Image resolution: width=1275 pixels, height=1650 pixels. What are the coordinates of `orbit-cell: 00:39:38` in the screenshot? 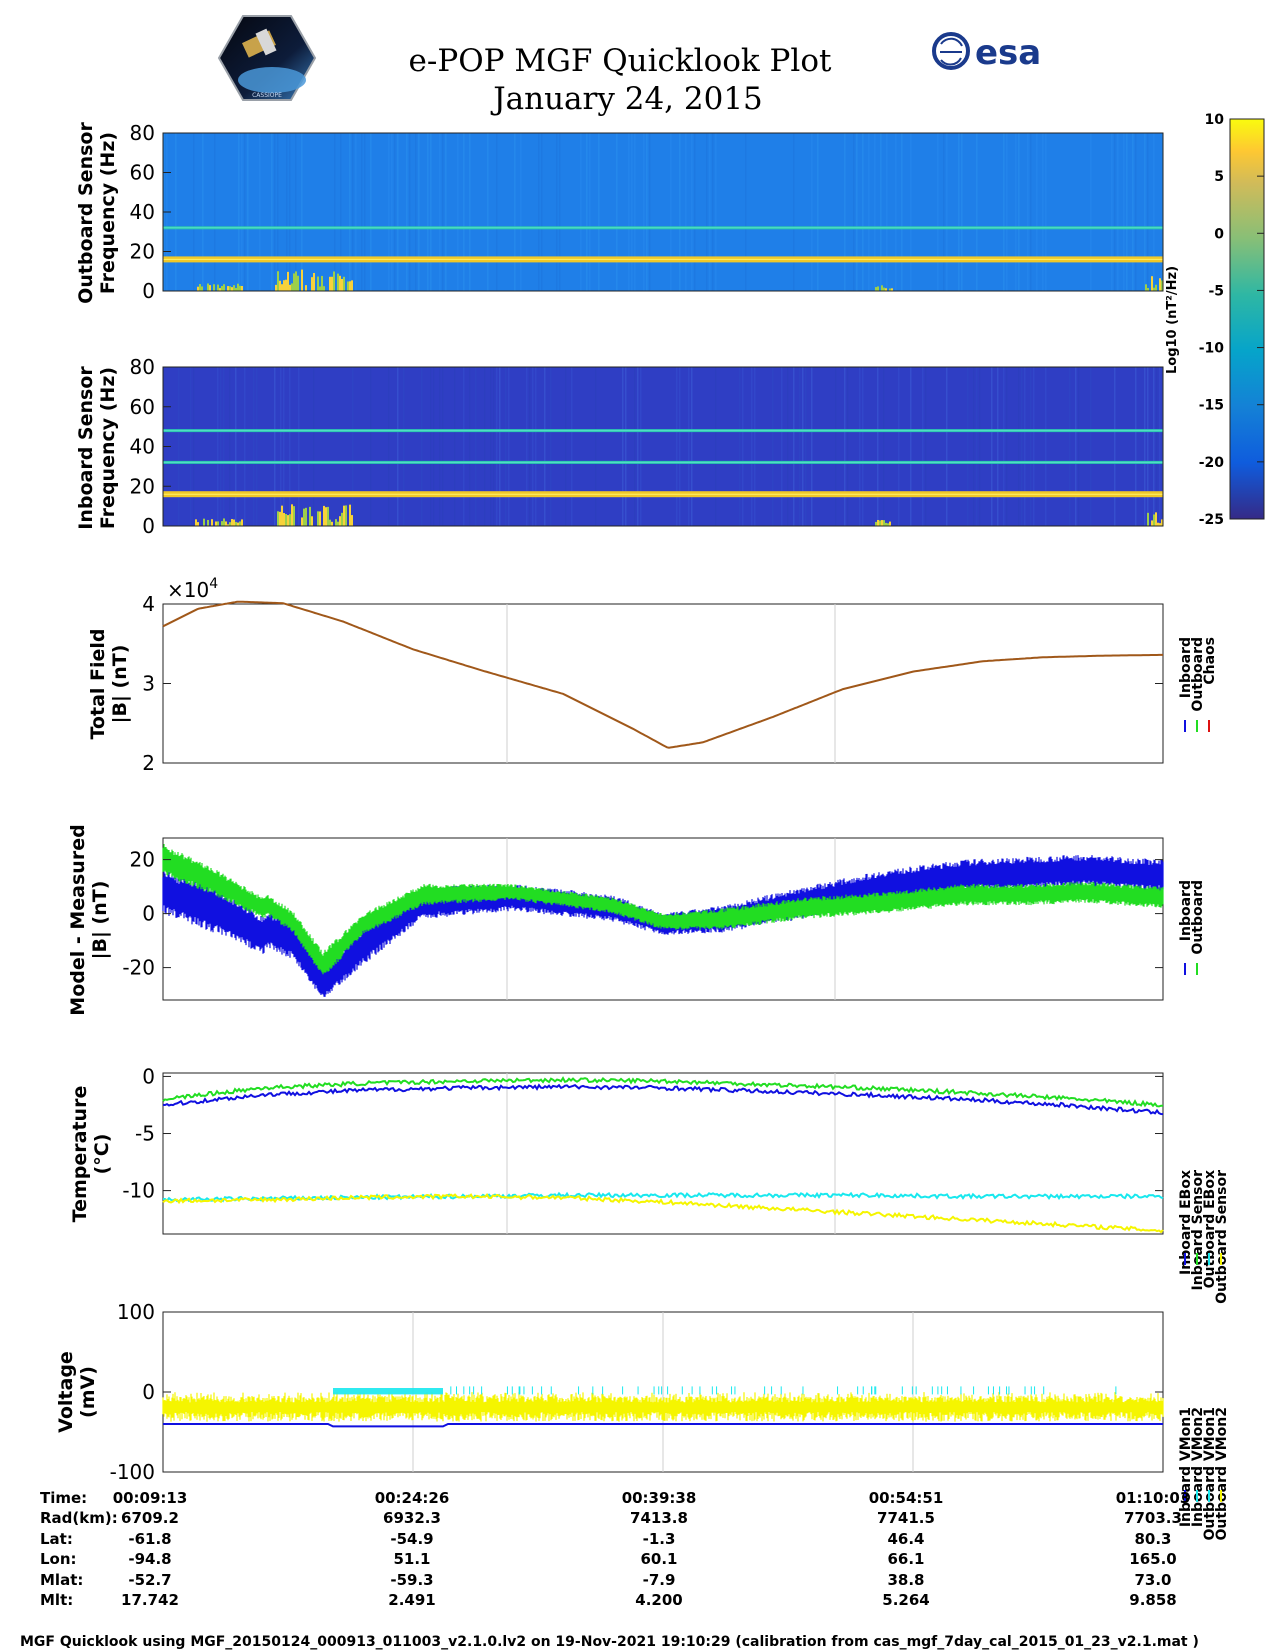 It's located at (659, 1498).